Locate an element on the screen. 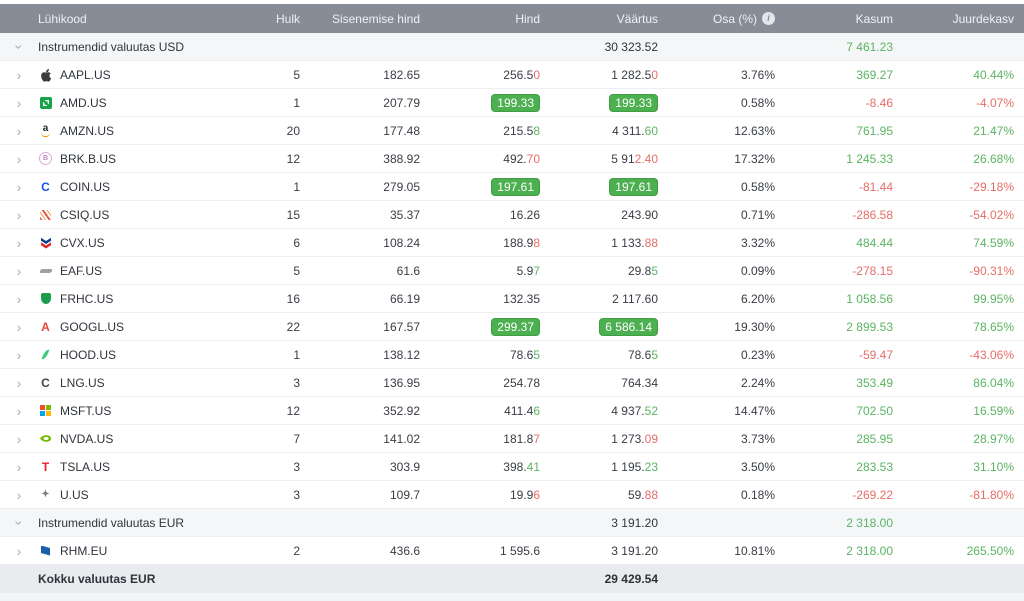 This screenshot has width=1024, height=601. entry-price-cell: 108.24 is located at coordinates (401, 242).